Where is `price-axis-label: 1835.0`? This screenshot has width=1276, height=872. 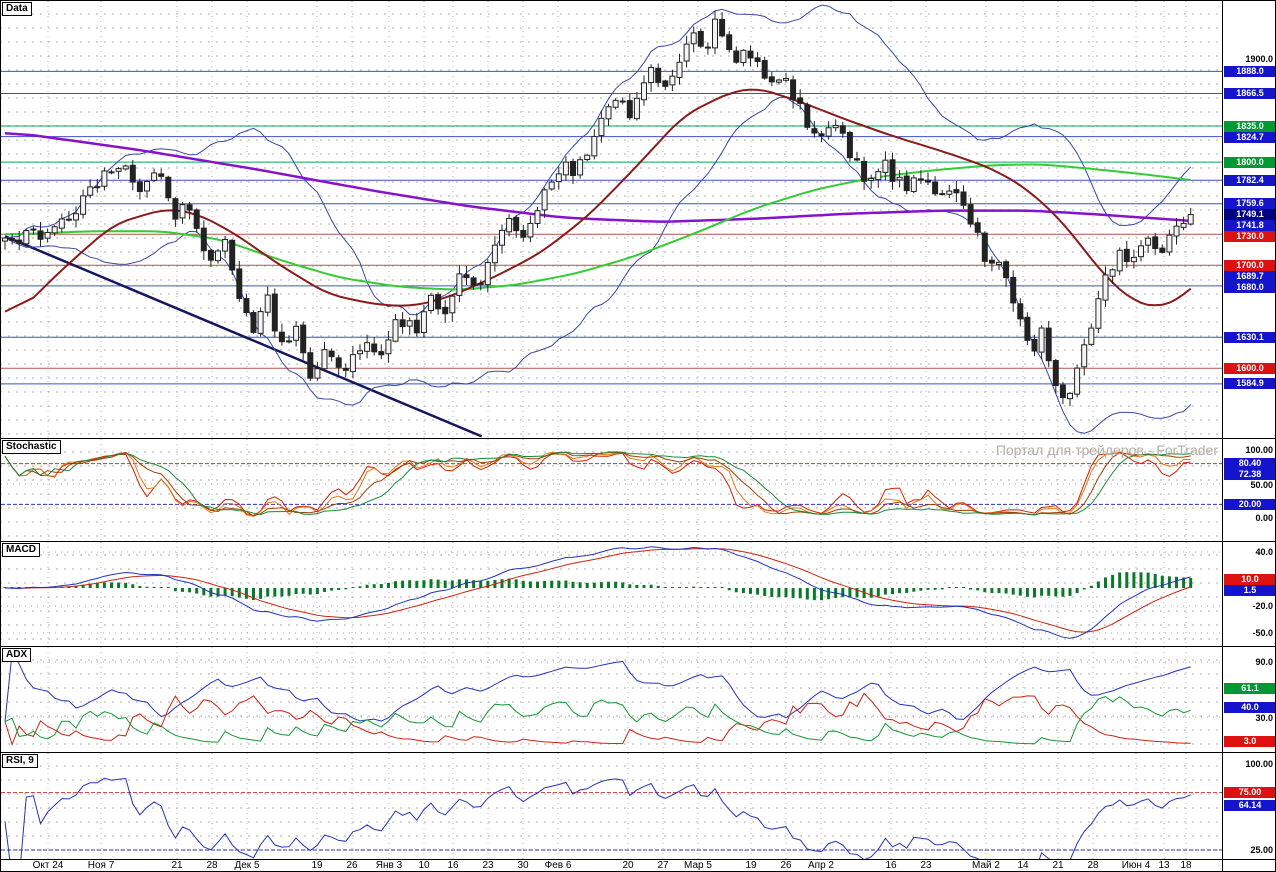
price-axis-label: 1835.0 is located at coordinates (1249, 126).